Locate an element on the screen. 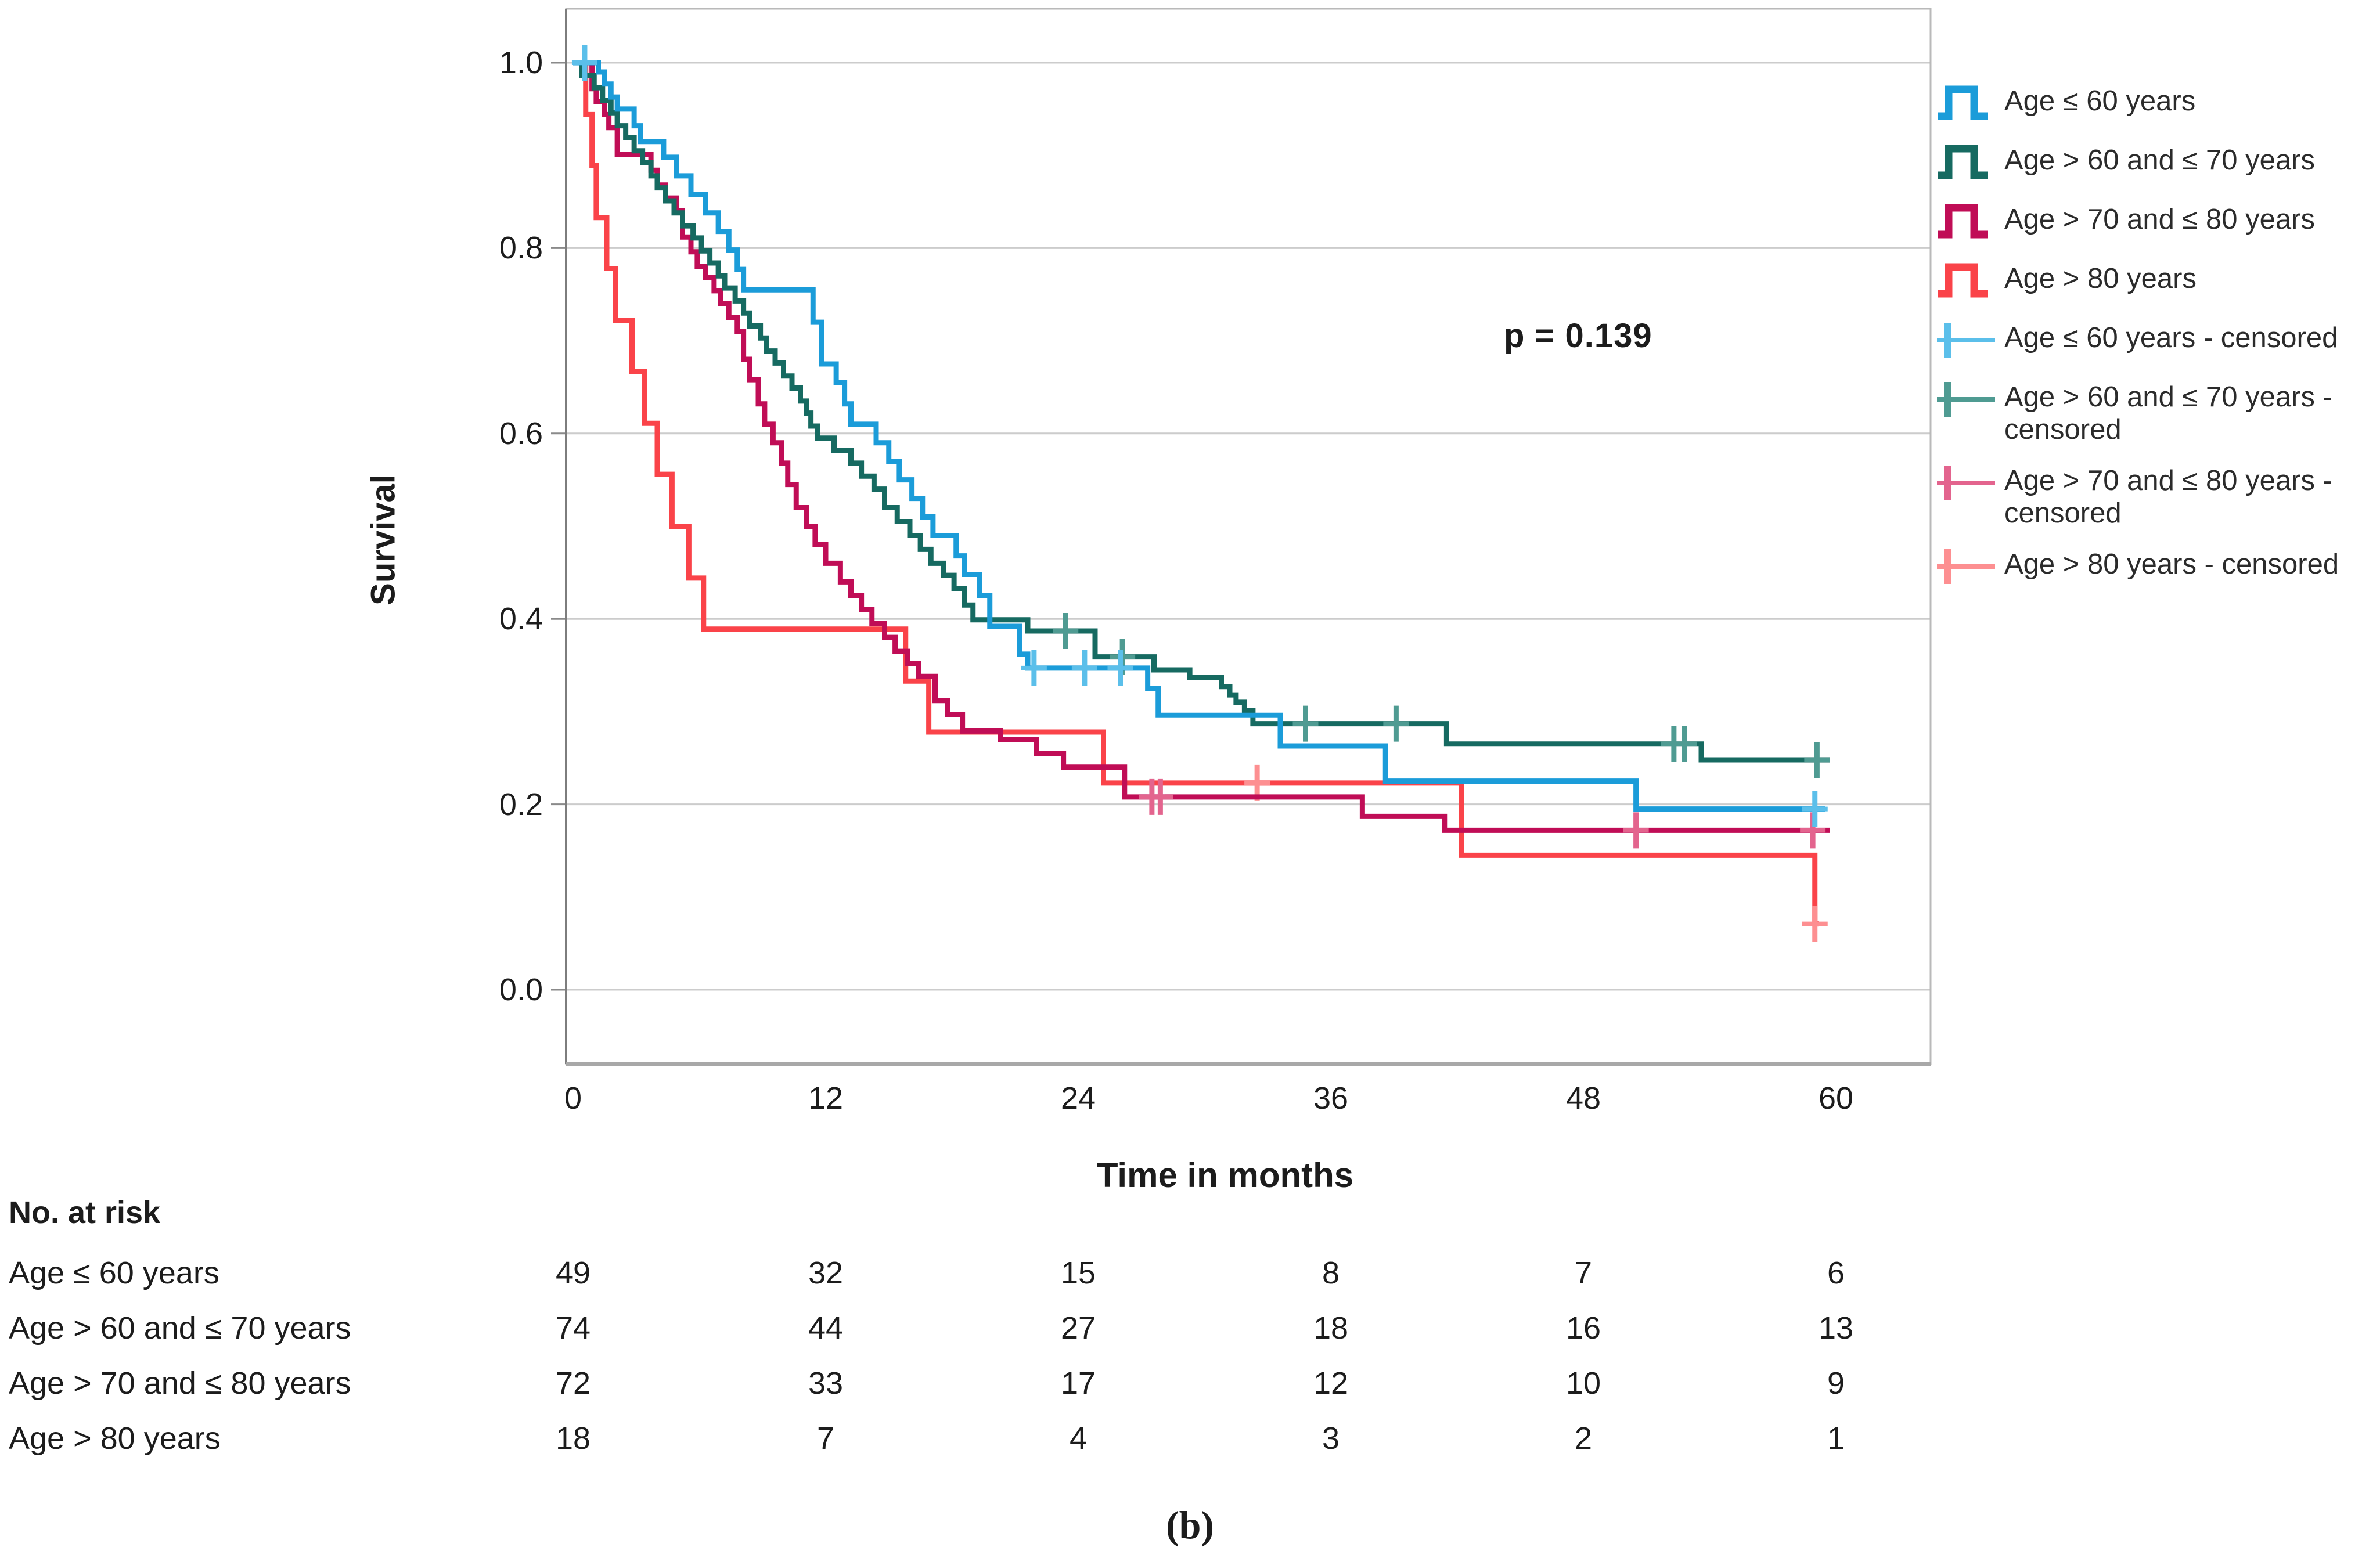 The width and height of the screenshot is (2380, 1558). legend-item-label: Age > 80 years - censored is located at coordinates (2171, 564).